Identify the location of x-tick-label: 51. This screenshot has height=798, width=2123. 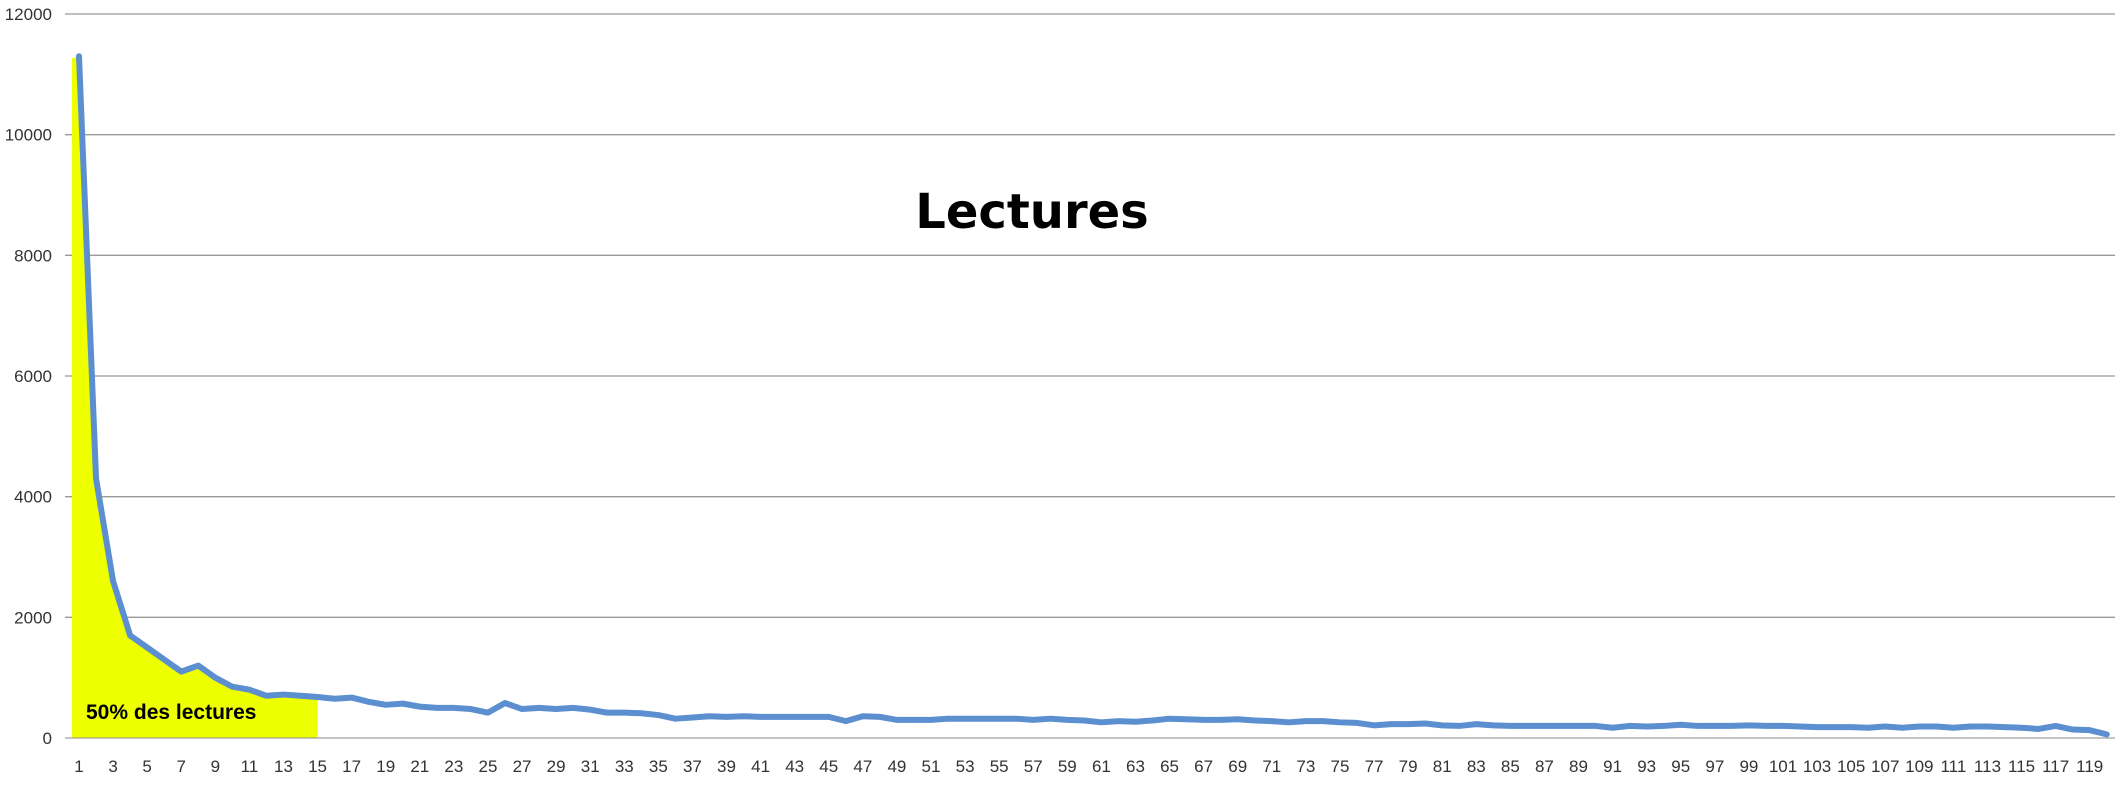
(931, 766).